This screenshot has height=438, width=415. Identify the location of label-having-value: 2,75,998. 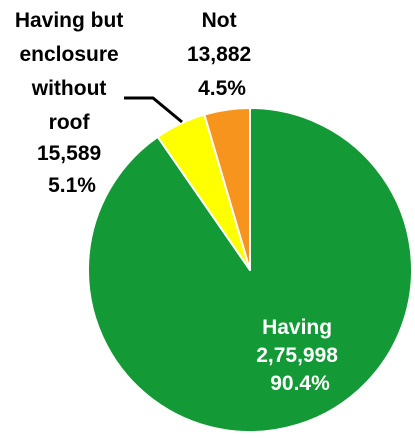
(297, 355).